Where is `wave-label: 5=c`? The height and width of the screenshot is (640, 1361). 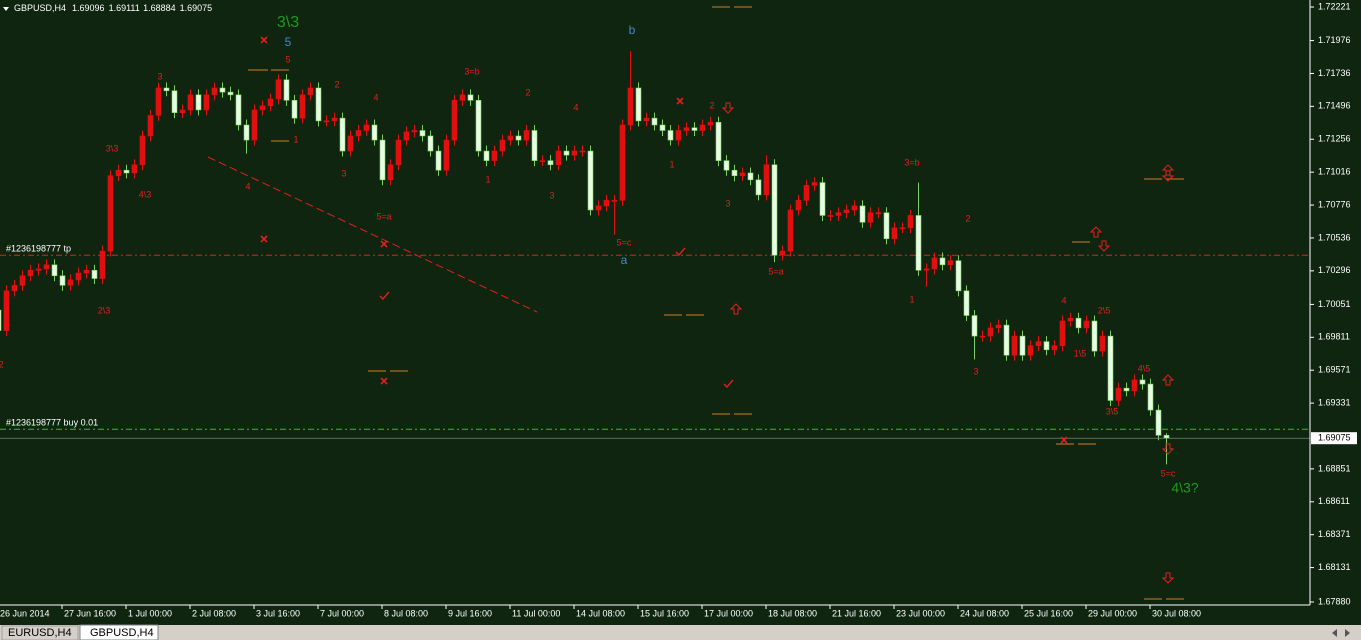
wave-label: 5=c is located at coordinates (624, 242).